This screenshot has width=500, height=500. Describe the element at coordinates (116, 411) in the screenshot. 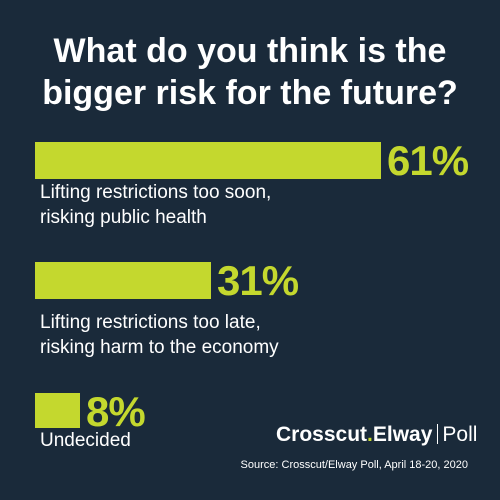

I see `value-label-3: 8%` at that location.